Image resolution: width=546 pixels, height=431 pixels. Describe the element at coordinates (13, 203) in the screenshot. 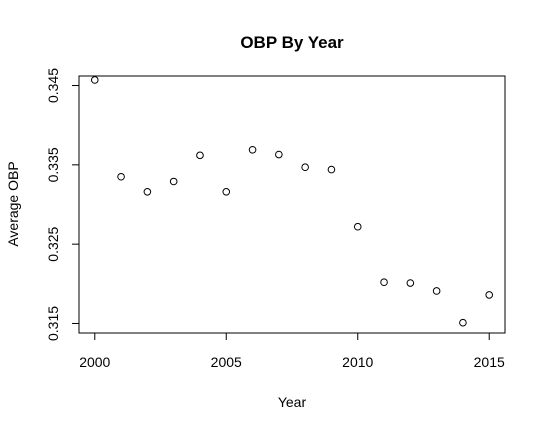

I see `y-axis-title: Average OBP` at that location.